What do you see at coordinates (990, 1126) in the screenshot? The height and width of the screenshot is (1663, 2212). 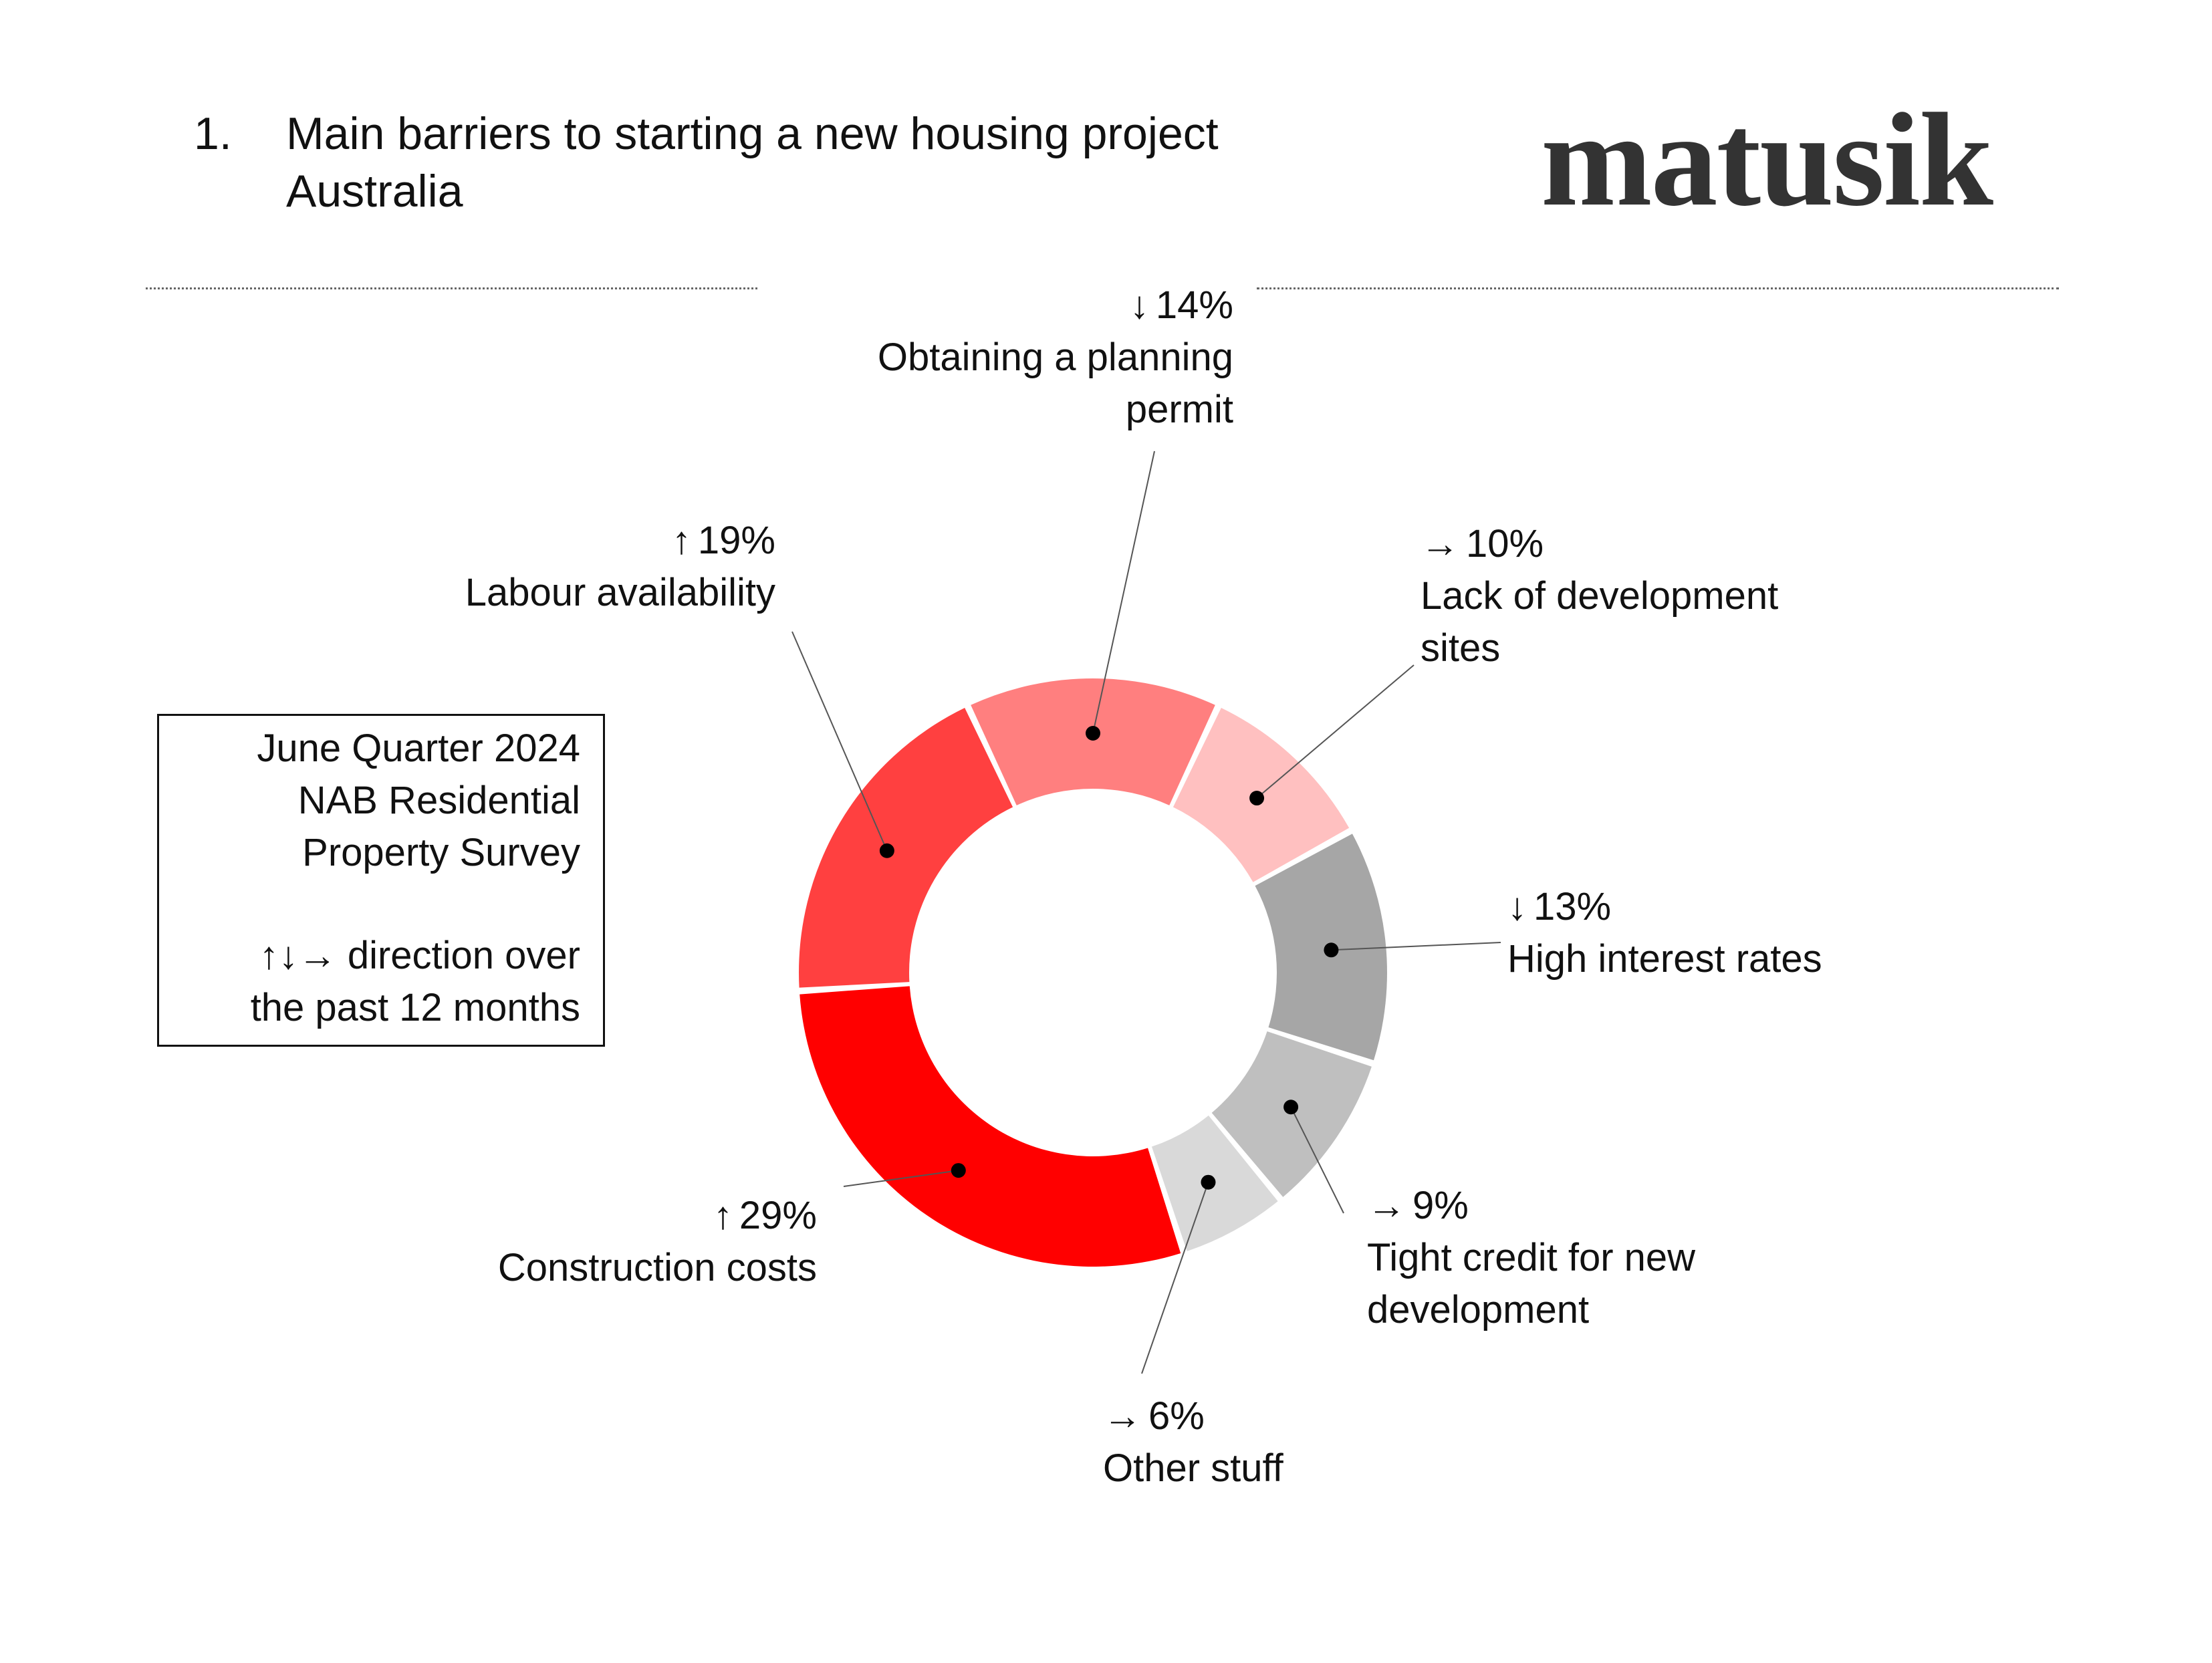 I see `slice-construction-costs` at bounding box center [990, 1126].